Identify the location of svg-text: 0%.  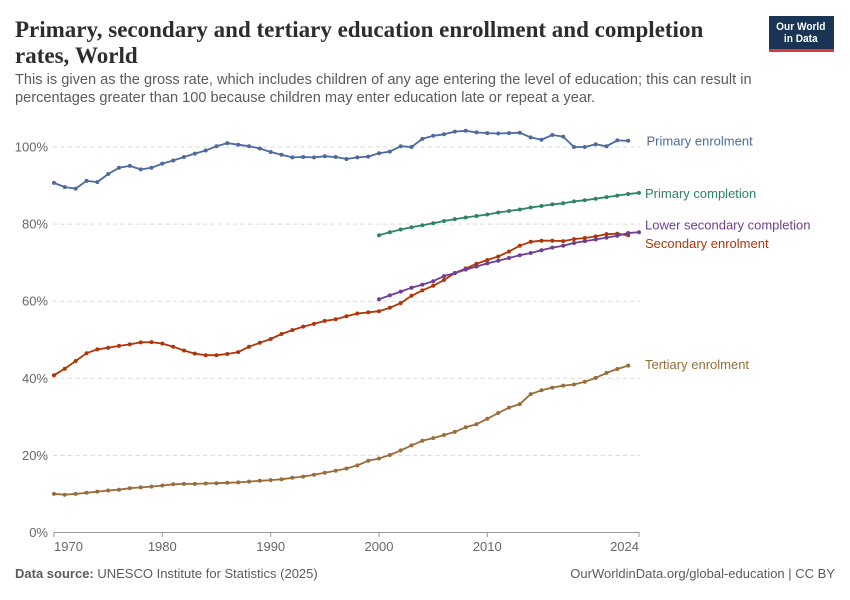
(38, 532).